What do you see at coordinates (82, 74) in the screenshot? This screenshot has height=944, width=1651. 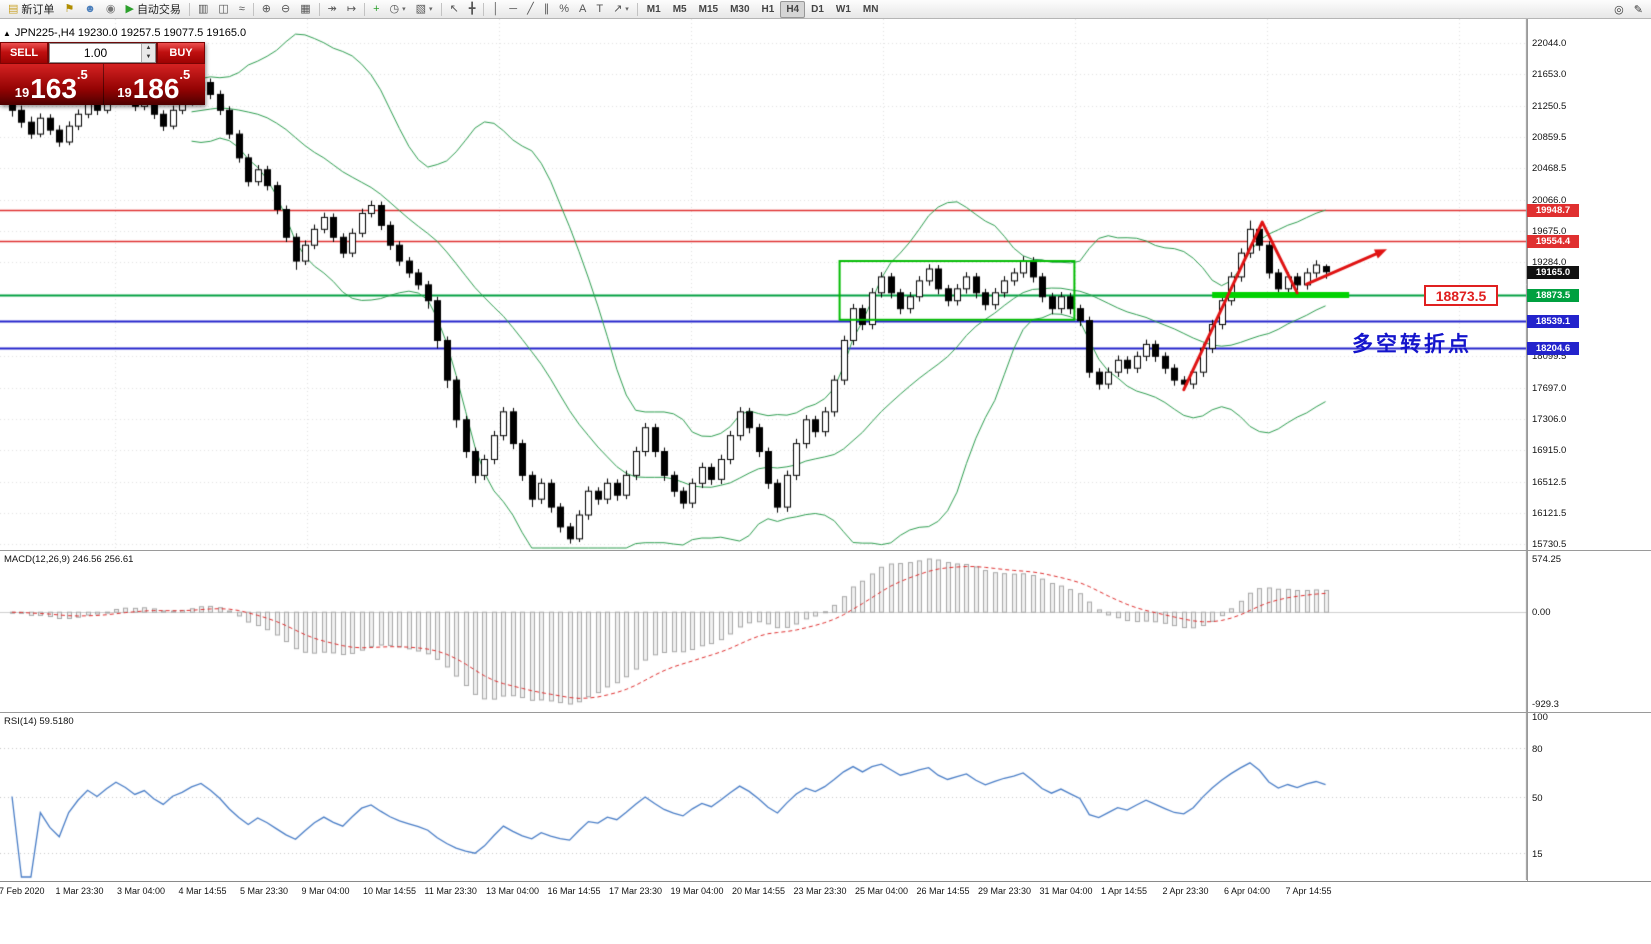 I see `sell-price-suffix: .5` at bounding box center [82, 74].